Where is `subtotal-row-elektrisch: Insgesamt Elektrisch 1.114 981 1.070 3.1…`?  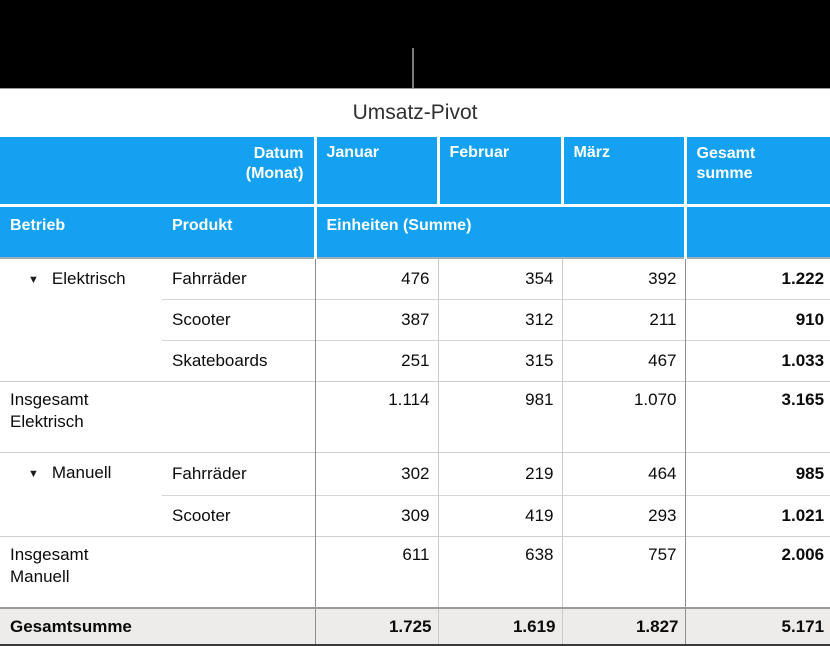 subtotal-row-elektrisch: Insgesamt Elektrisch 1.114 981 1.070 3.1… is located at coordinates (415, 417).